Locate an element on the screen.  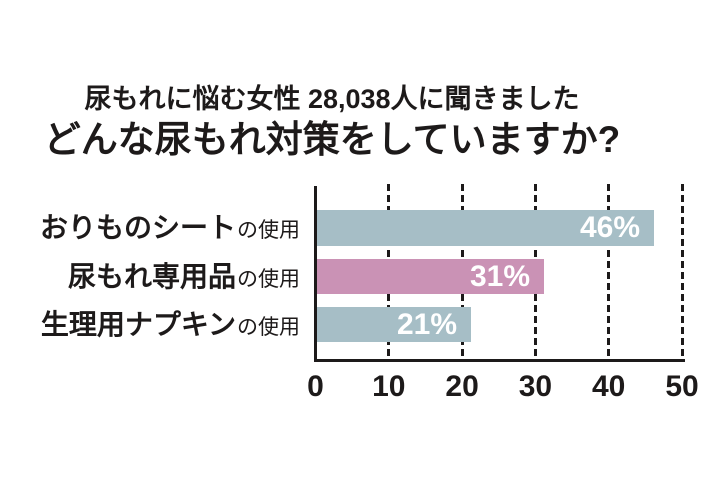
bar-1: 31% is located at coordinates (430, 276).